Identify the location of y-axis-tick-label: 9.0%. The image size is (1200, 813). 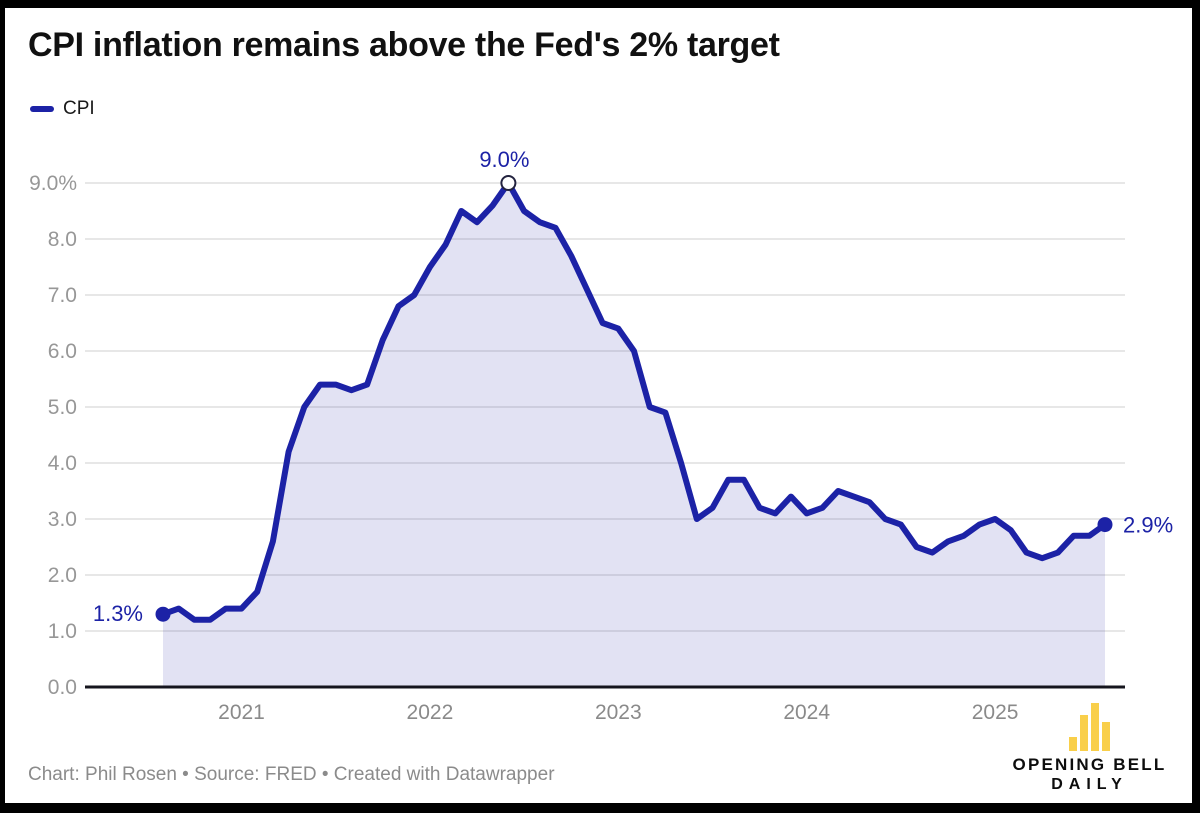
(53, 183).